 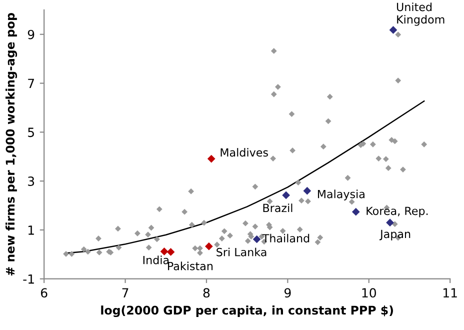 What do you see at coordinates (31, 181) in the screenshot?
I see `y-tick-label: 3` at bounding box center [31, 181].